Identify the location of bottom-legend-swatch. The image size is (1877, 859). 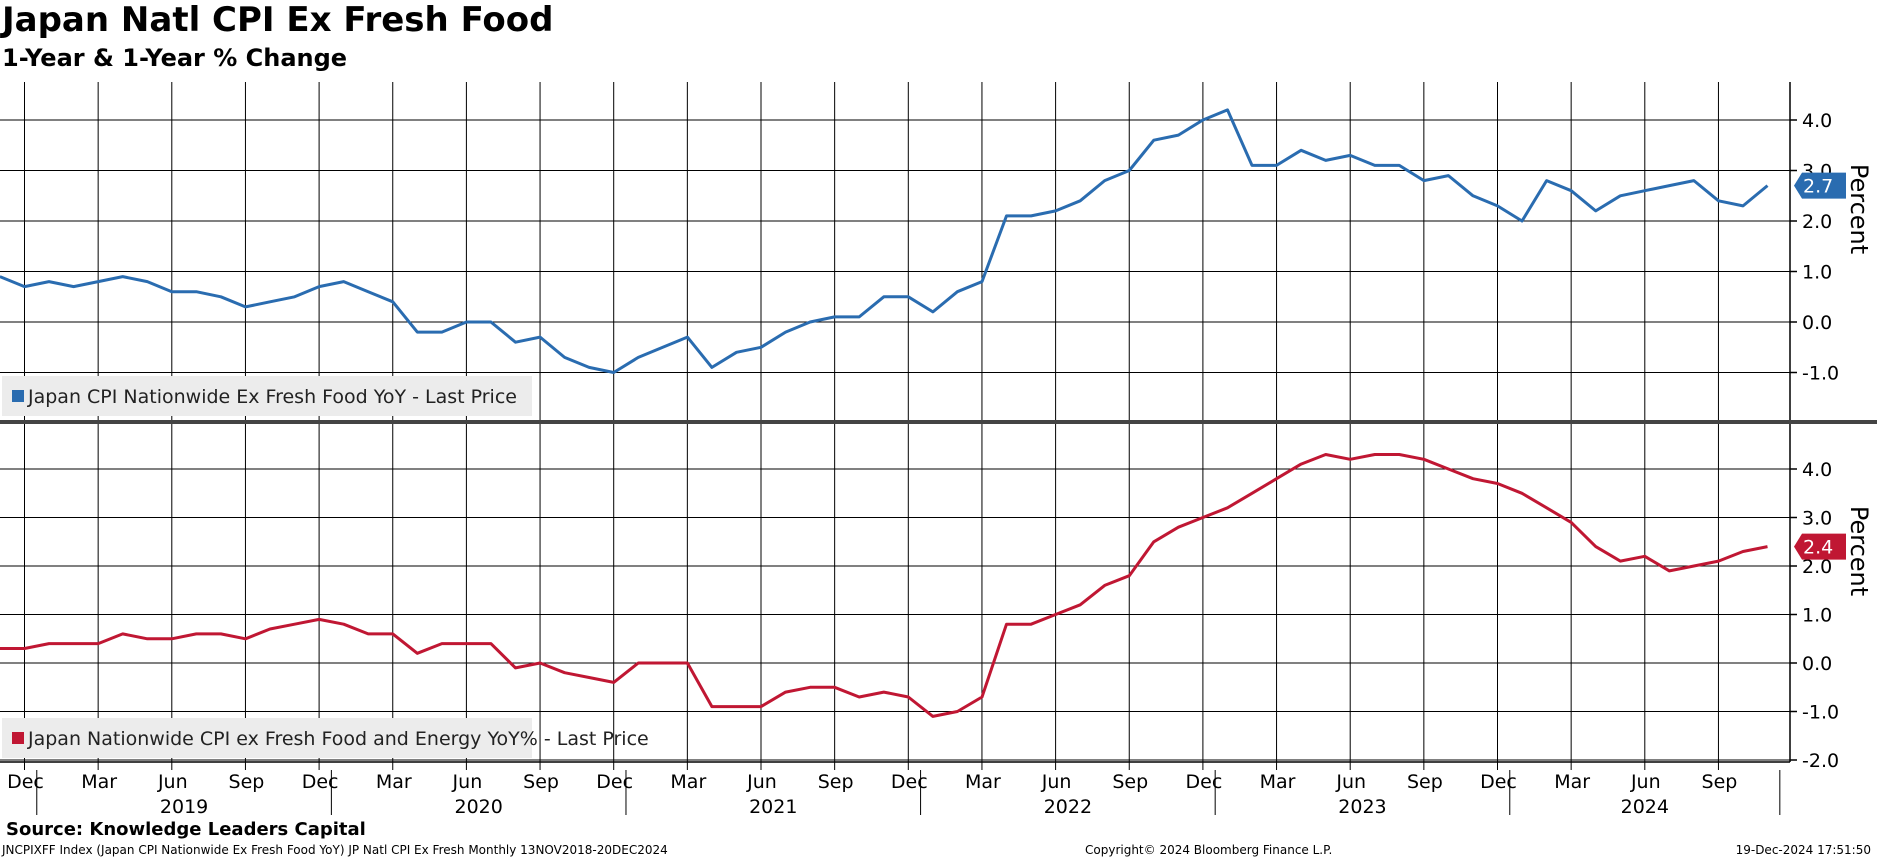
(18, 738).